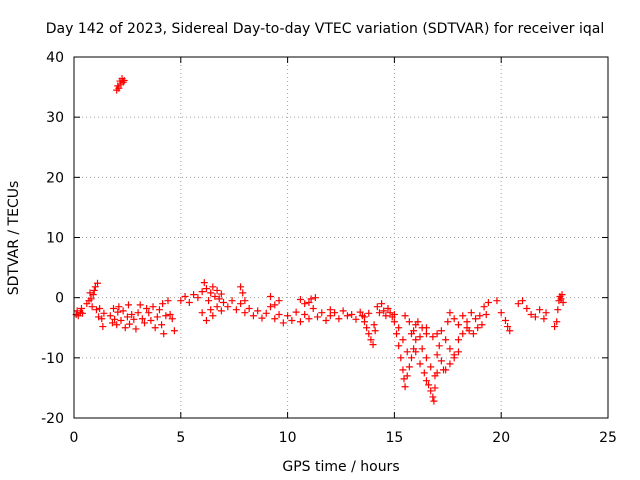 Image resolution: width=640 pixels, height=480 pixels. I want to click on x-tick-label: 0, so click(74, 438).